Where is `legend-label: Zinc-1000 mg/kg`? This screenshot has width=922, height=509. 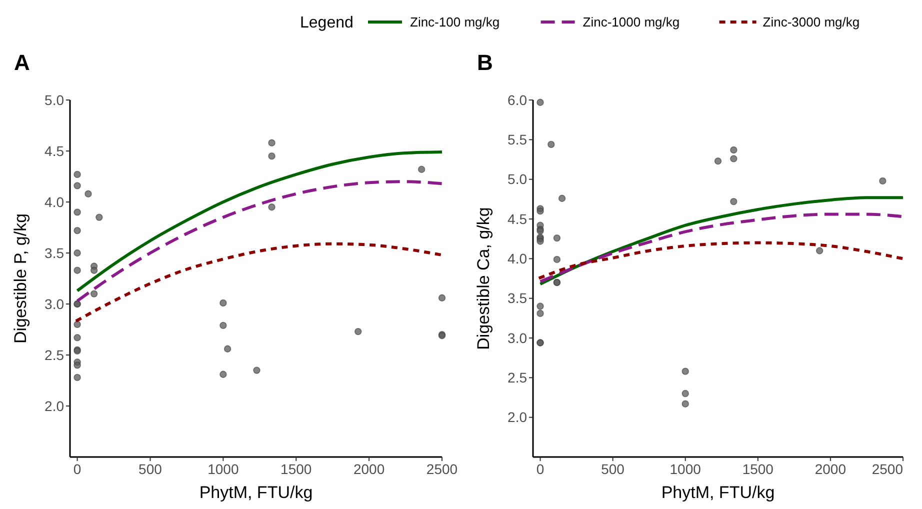 legend-label: Zinc-1000 mg/kg is located at coordinates (631, 22).